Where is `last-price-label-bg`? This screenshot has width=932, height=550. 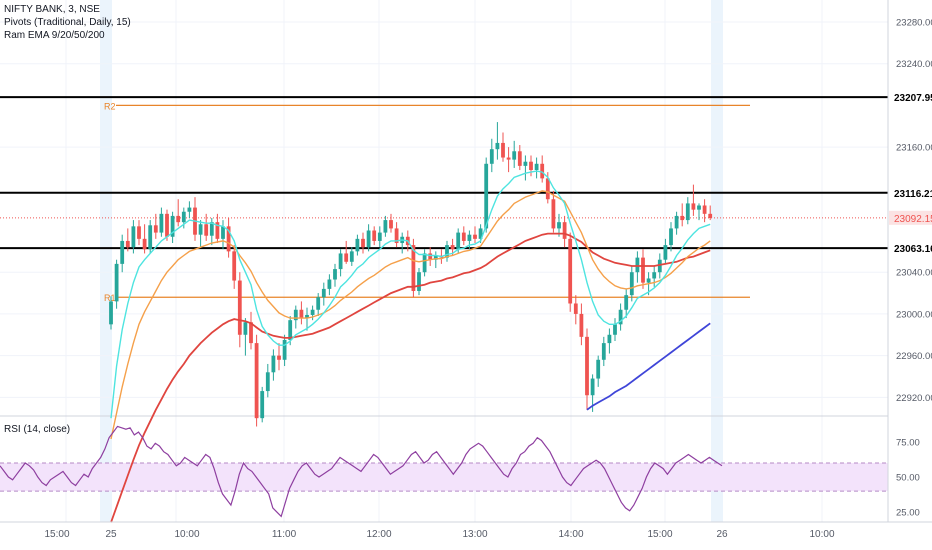
last-price-label-bg is located at coordinates (910, 217).